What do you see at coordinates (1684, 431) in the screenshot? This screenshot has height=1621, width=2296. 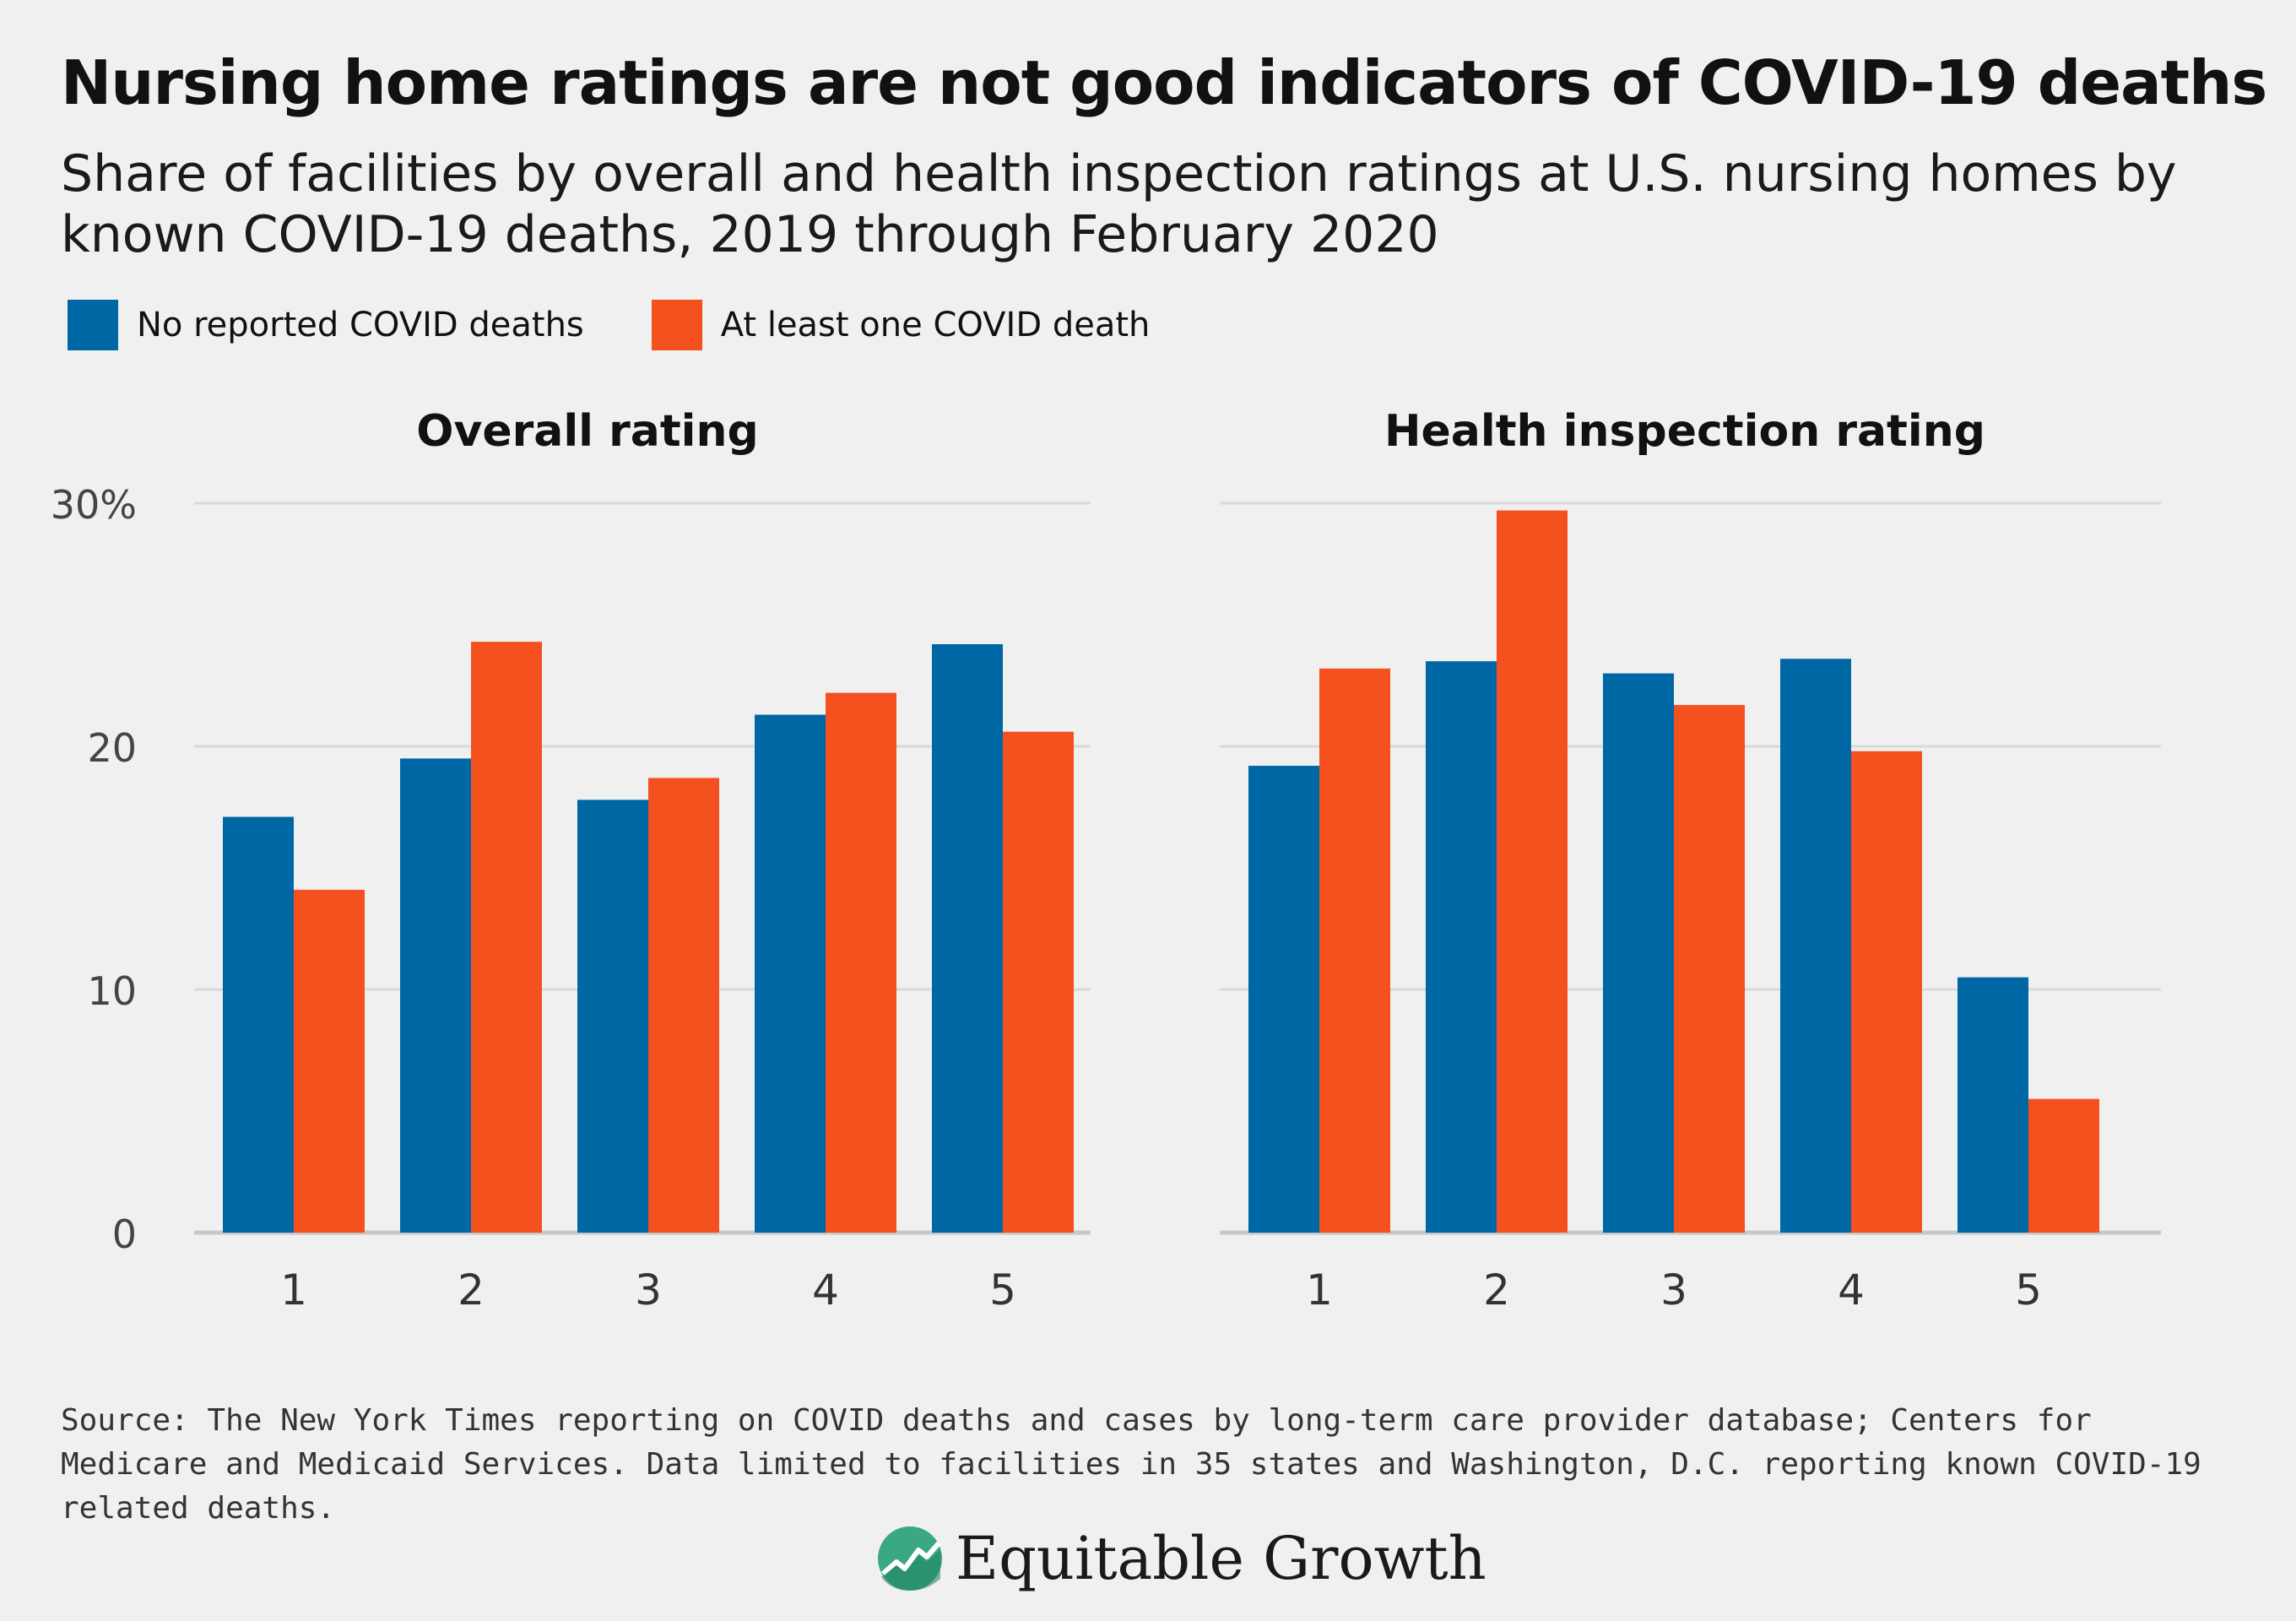 I see `panel-title: Health inspection rating` at bounding box center [1684, 431].